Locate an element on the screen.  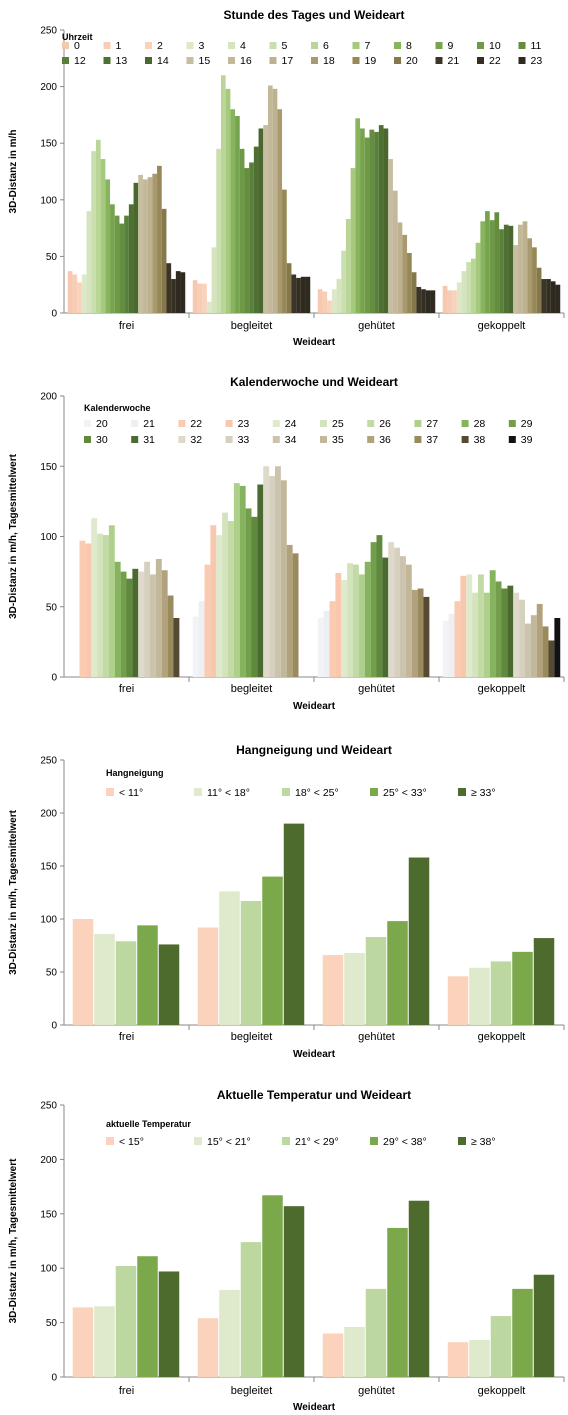
legend-label: 23 is located at coordinates (537, 61).